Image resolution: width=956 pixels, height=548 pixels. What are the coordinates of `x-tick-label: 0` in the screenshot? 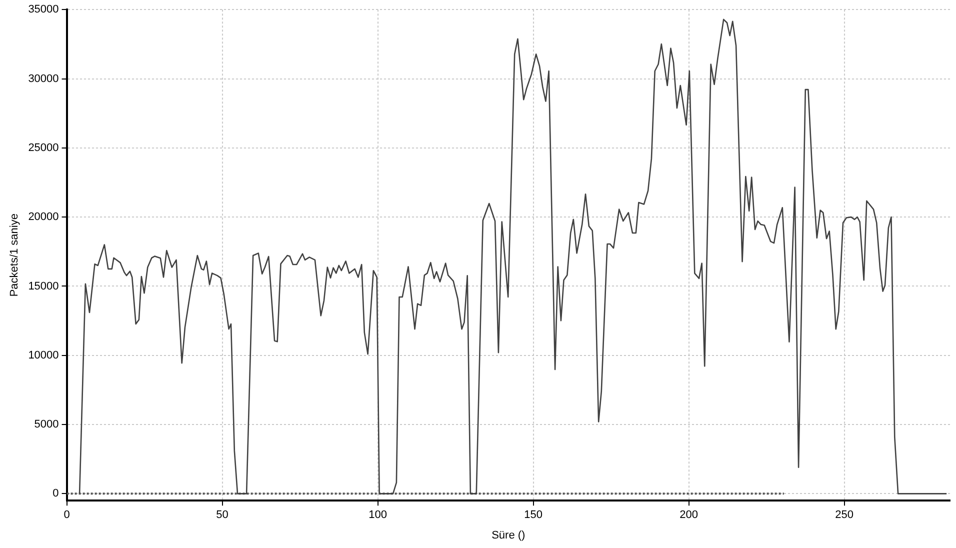 It's located at (67, 515).